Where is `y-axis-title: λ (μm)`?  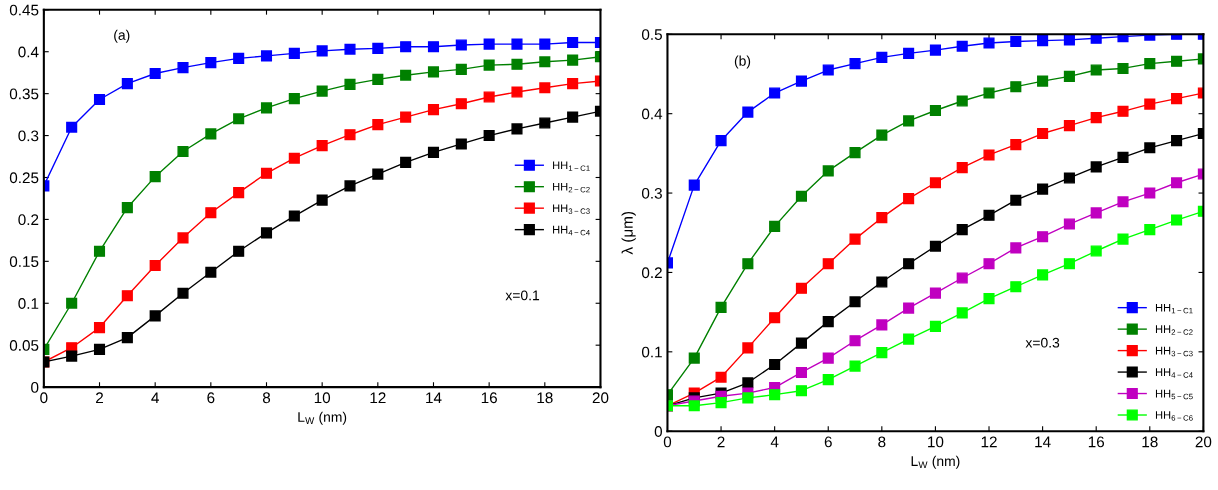 y-axis-title: λ (μm) is located at coordinates (628, 233).